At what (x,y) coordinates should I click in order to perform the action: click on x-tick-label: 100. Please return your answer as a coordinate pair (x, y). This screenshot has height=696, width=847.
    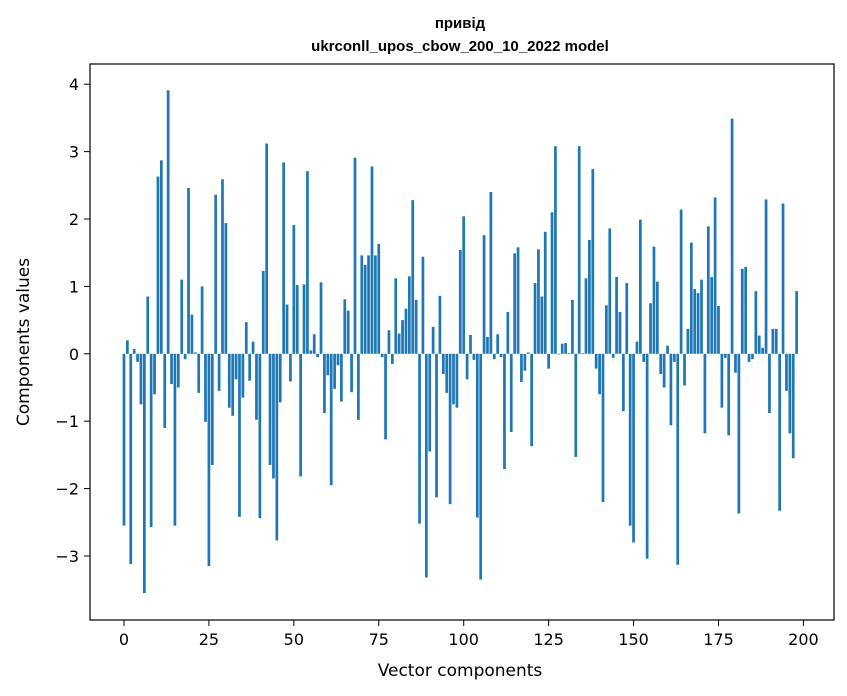
    Looking at the image, I should click on (463, 639).